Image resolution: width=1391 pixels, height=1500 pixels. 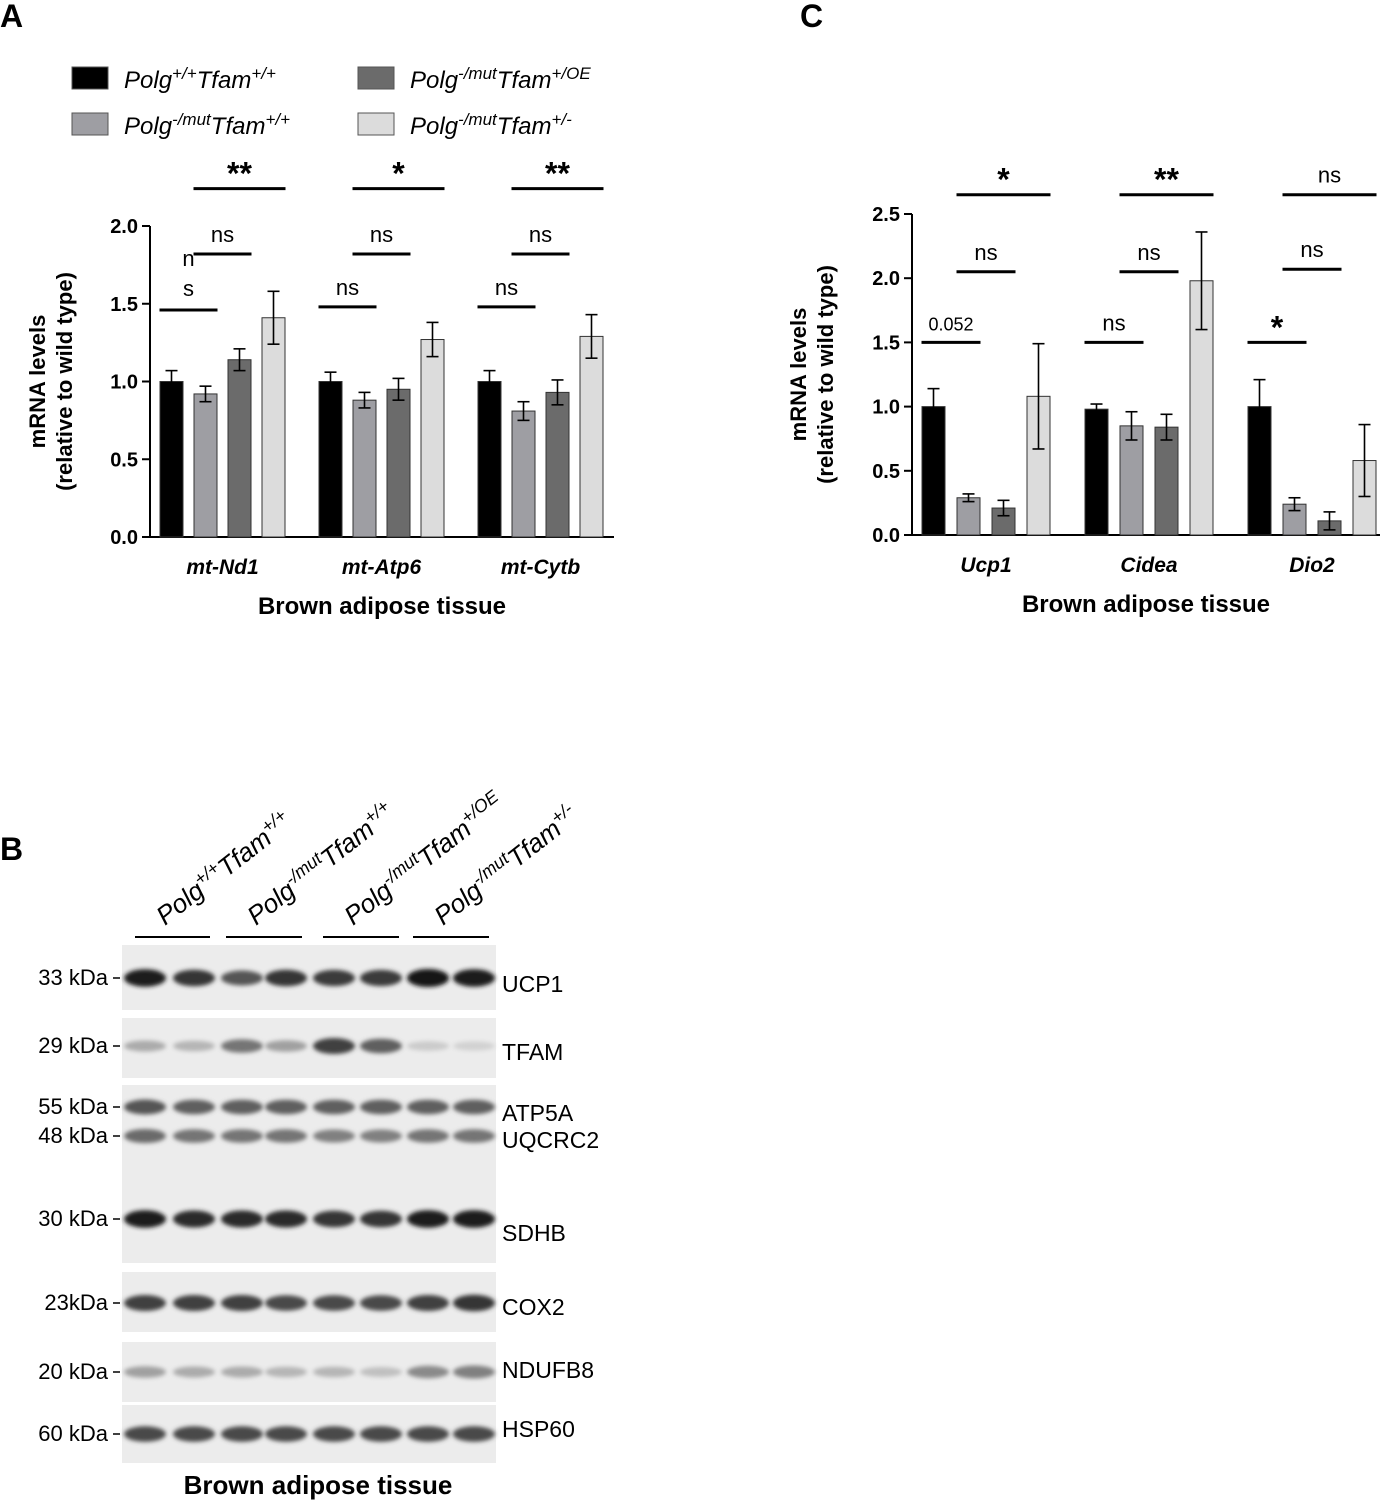 I want to click on panel-label-a: A, so click(x=11, y=17).